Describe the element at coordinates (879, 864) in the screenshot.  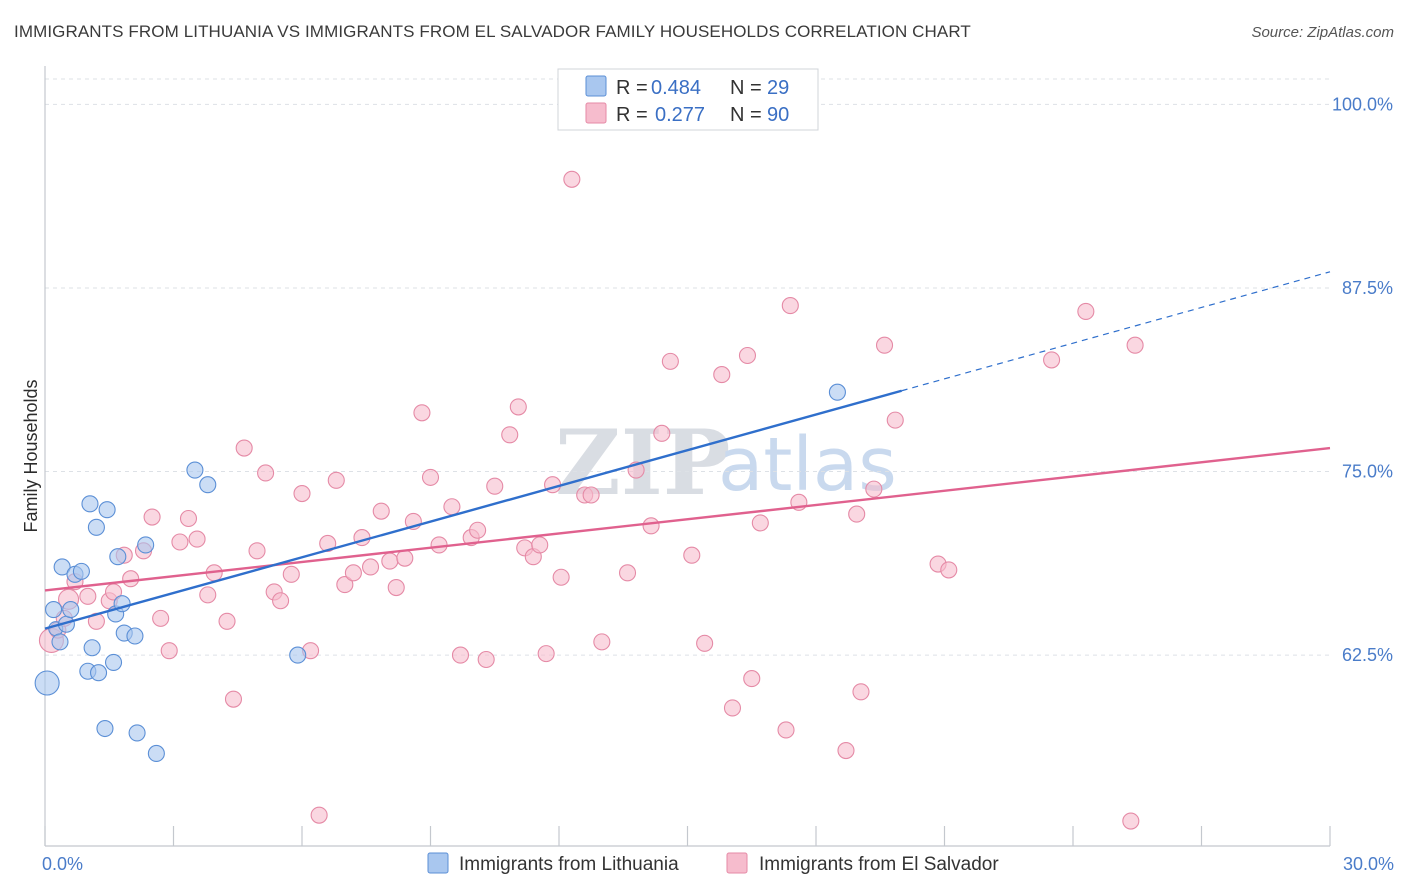
I see `bottom-legend-label-elsalvador: Immigrants from El Salvador` at that location.